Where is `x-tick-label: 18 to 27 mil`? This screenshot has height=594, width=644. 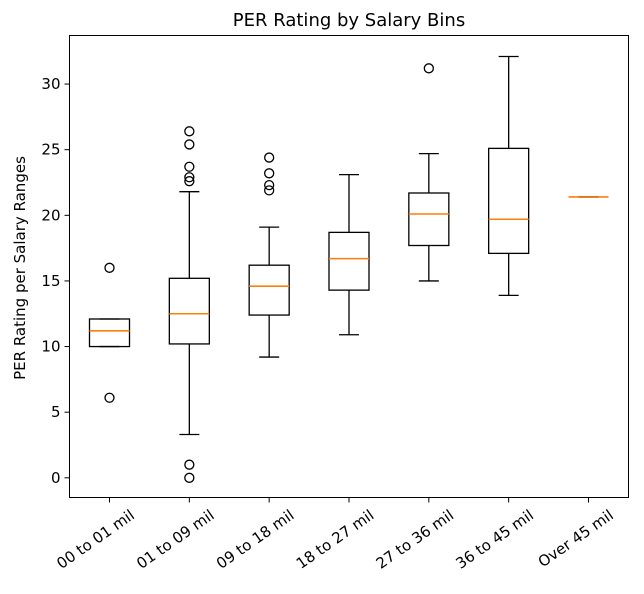 x-tick-label: 18 to 27 mil is located at coordinates (335, 539).